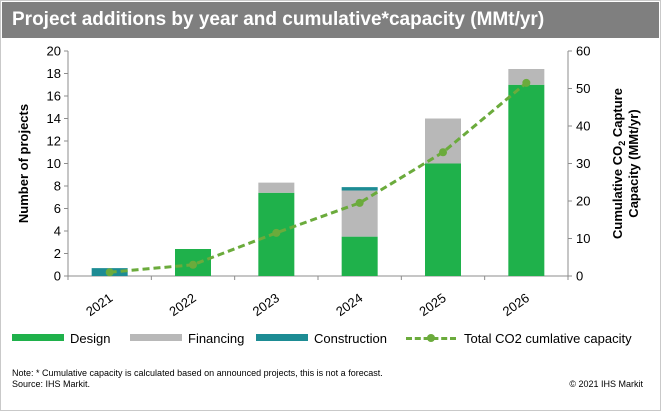 This screenshot has height=411, width=661. I want to click on bar-design-2025, so click(443, 219).